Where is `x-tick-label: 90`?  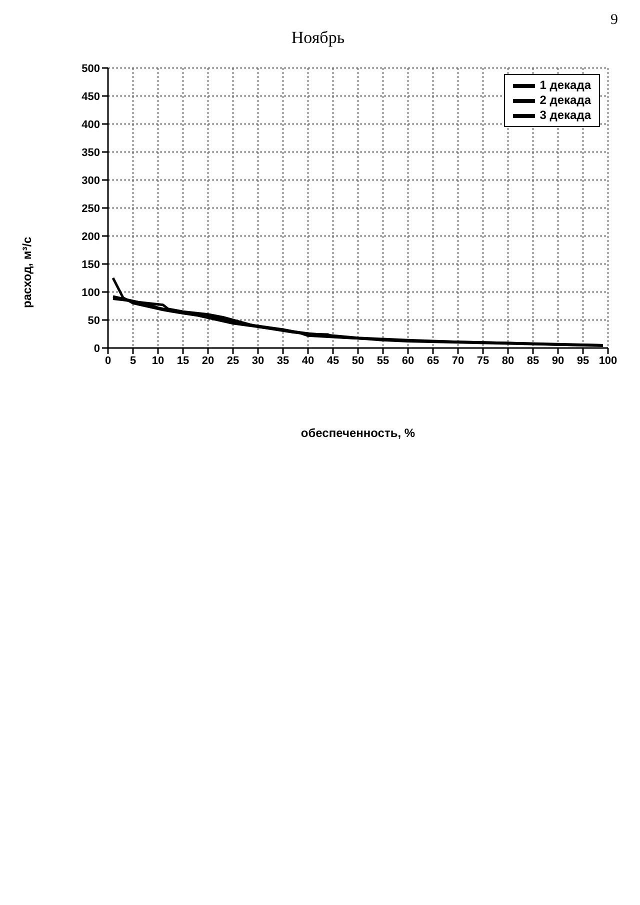
x-tick-label: 90 is located at coordinates (558, 360).